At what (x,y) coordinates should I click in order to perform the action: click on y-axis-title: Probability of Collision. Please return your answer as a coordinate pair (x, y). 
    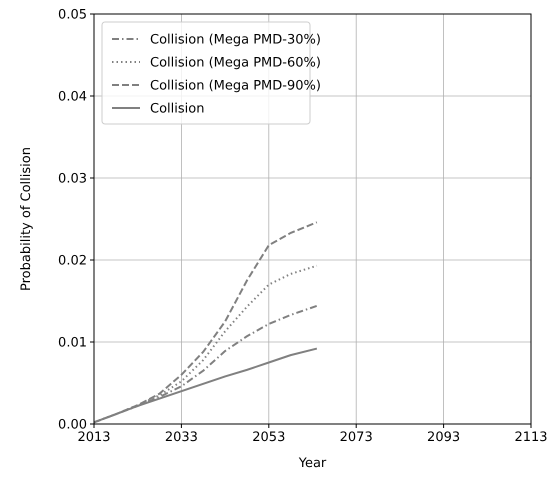
    Looking at the image, I should click on (26, 219).